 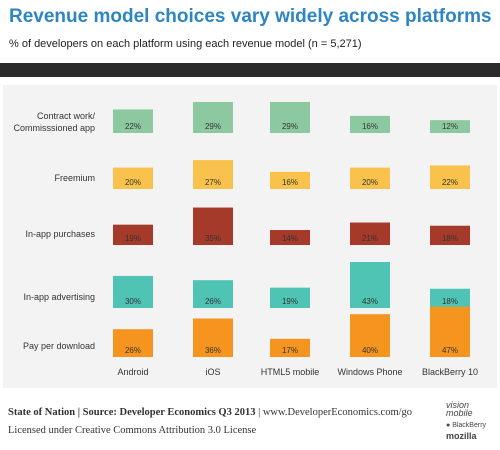 What do you see at coordinates (133, 301) in the screenshot?
I see `bar-value-label: 30%` at bounding box center [133, 301].